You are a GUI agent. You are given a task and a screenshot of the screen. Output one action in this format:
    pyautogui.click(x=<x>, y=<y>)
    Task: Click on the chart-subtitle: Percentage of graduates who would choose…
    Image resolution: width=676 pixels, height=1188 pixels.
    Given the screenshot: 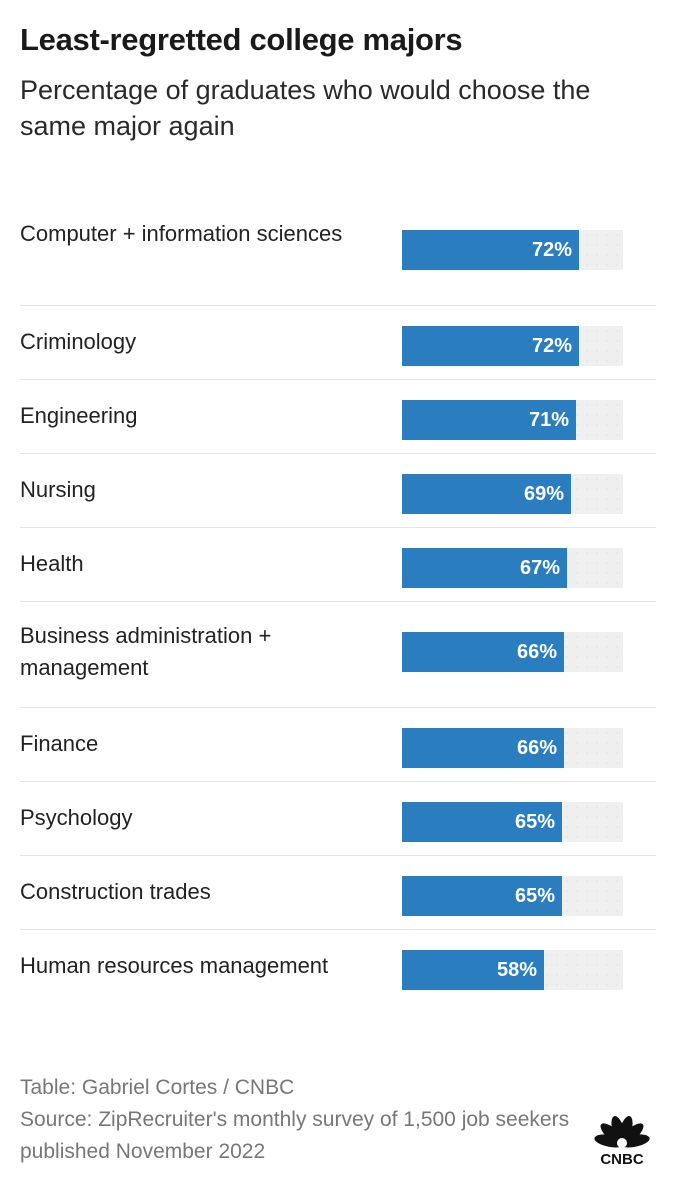 What is the action you would take?
    pyautogui.click(x=305, y=108)
    